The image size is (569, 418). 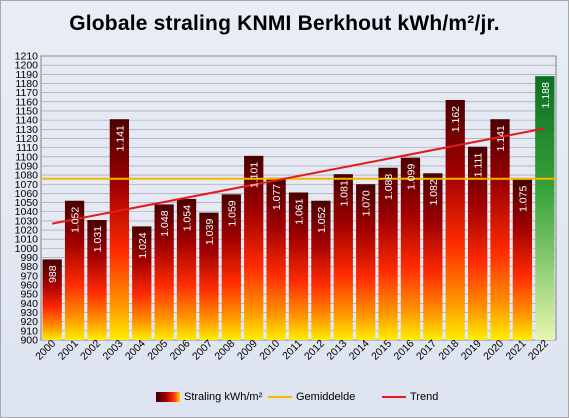 I want to click on y-tick-label: 1180, so click(x=26, y=84).